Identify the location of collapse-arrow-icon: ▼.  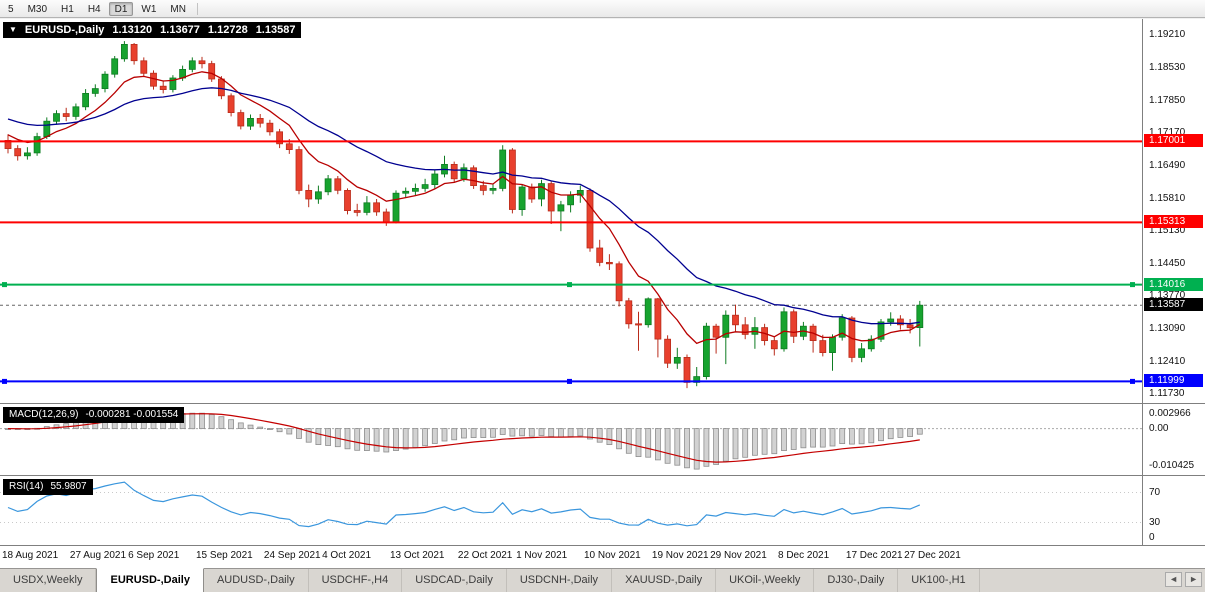
(13, 29).